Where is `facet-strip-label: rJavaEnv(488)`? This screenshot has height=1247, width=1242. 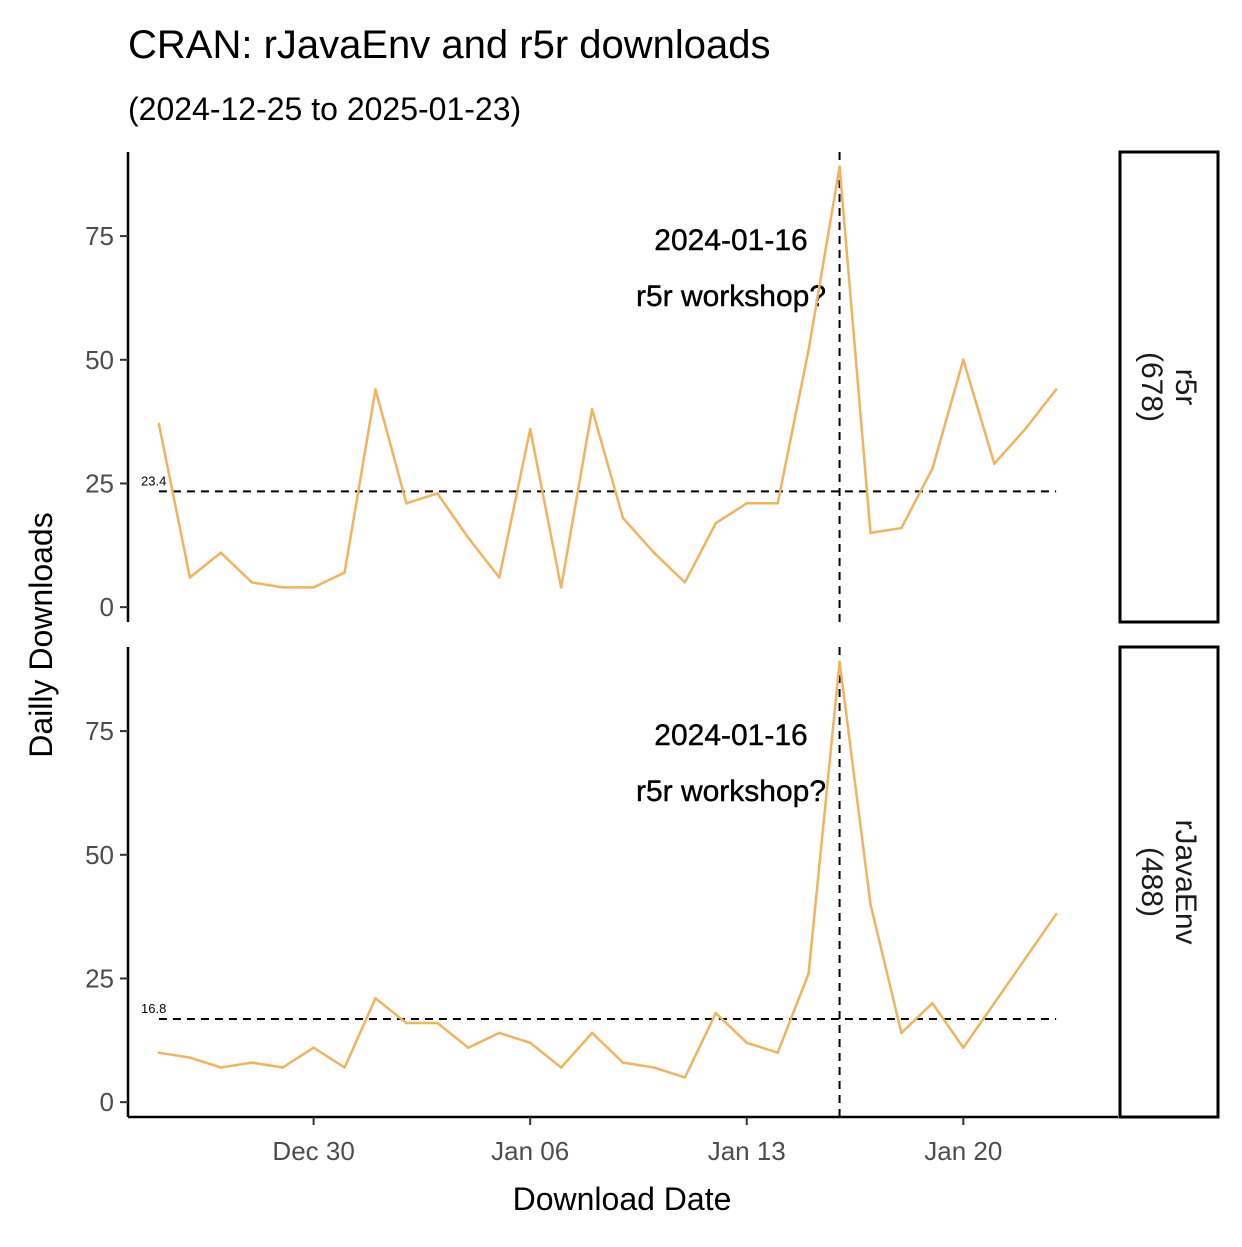 facet-strip-label: rJavaEnv(488) is located at coordinates (1168, 881).